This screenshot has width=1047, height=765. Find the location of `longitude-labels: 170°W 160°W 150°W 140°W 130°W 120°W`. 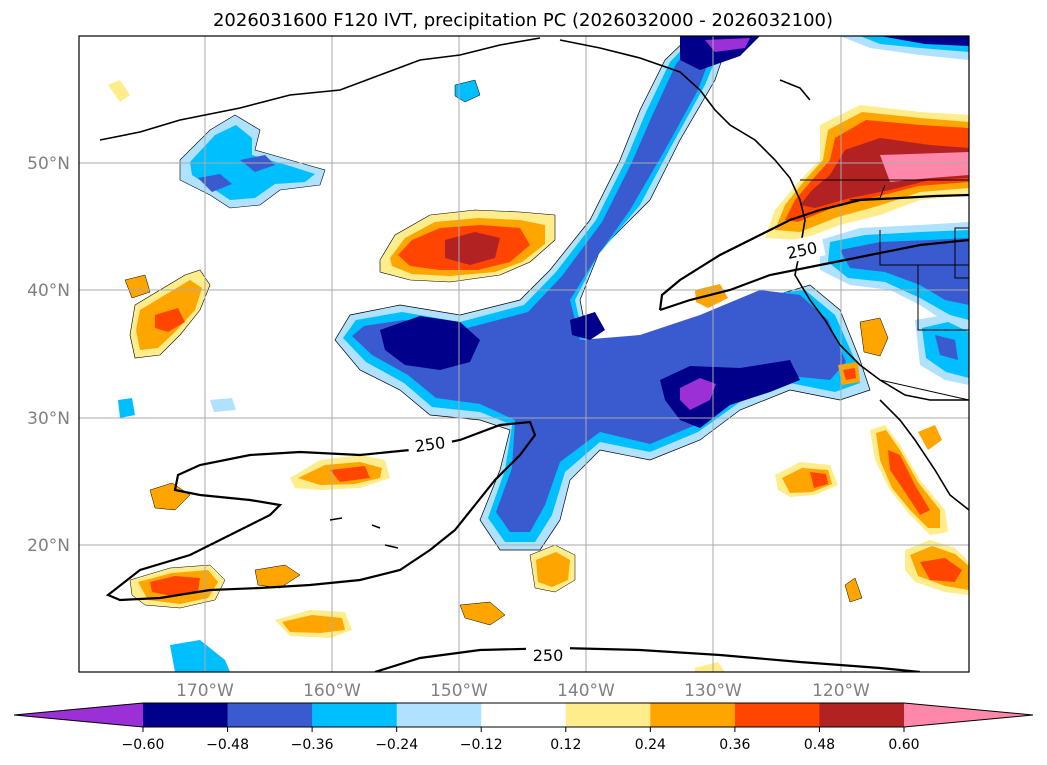

longitude-labels: 170°W 160°W 150°W 140°W 130°W 120°W is located at coordinates (523, 691).